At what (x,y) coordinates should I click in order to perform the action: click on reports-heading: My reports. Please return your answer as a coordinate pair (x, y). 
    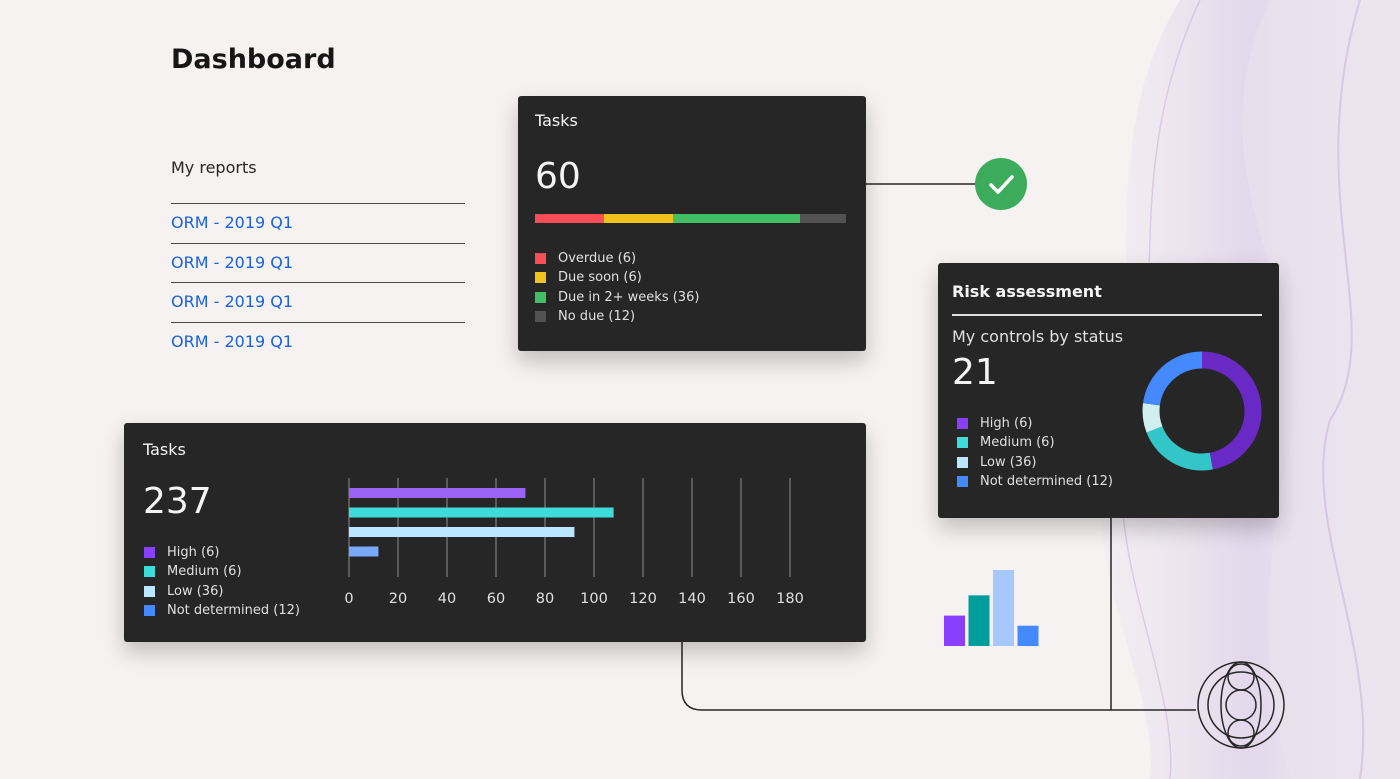
    Looking at the image, I should click on (214, 167).